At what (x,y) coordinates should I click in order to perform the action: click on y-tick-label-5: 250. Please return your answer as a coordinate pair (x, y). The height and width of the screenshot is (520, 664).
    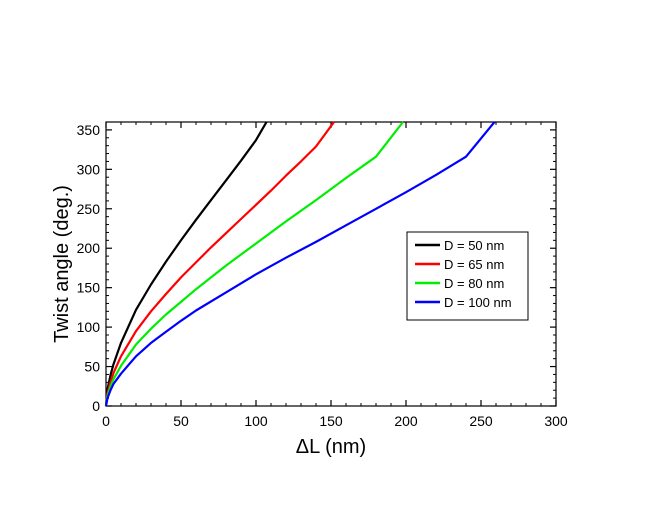
    Looking at the image, I should click on (89, 209).